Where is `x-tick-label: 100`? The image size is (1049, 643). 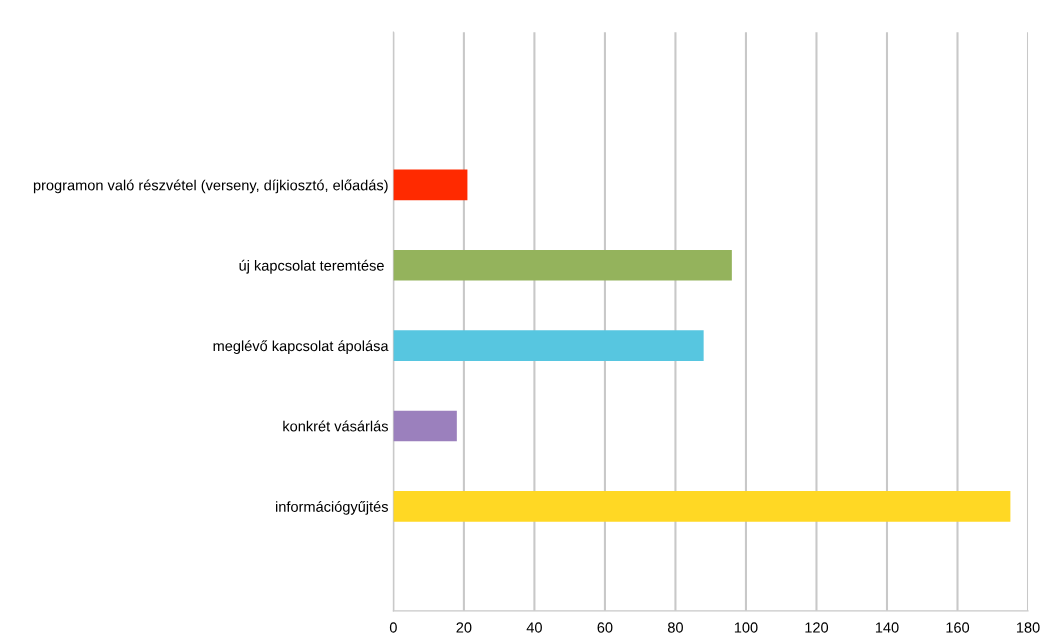
x-tick-label: 100 is located at coordinates (746, 627).